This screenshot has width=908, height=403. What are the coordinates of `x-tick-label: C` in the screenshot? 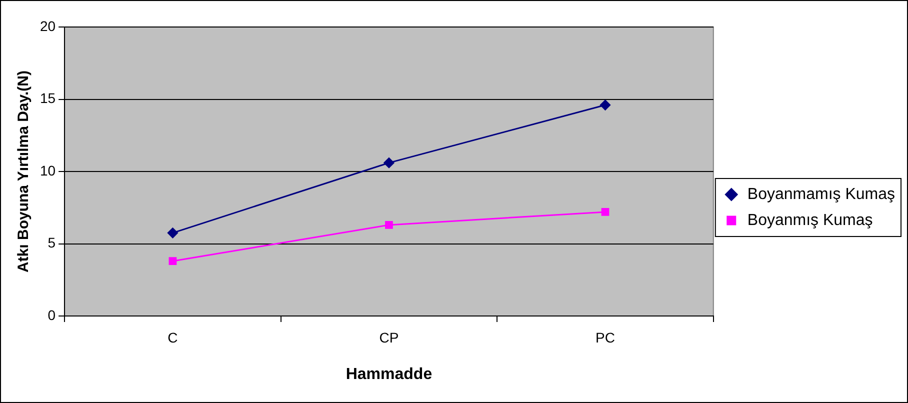 It's located at (173, 337).